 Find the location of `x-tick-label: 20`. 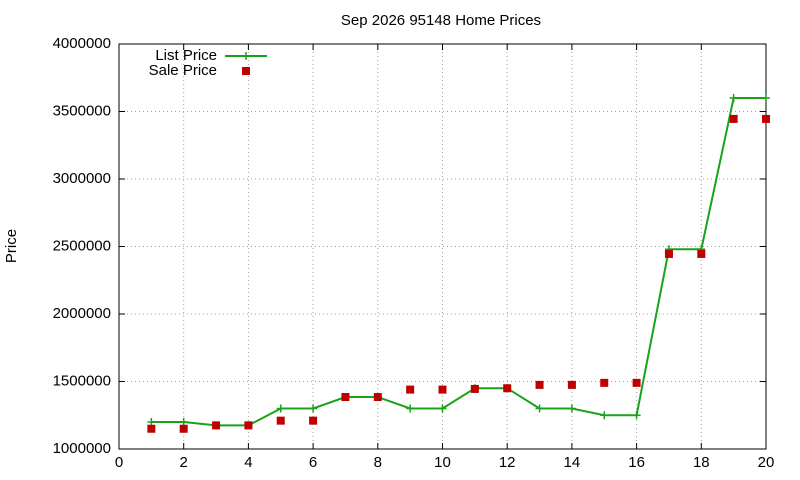

x-tick-label: 20 is located at coordinates (766, 462).